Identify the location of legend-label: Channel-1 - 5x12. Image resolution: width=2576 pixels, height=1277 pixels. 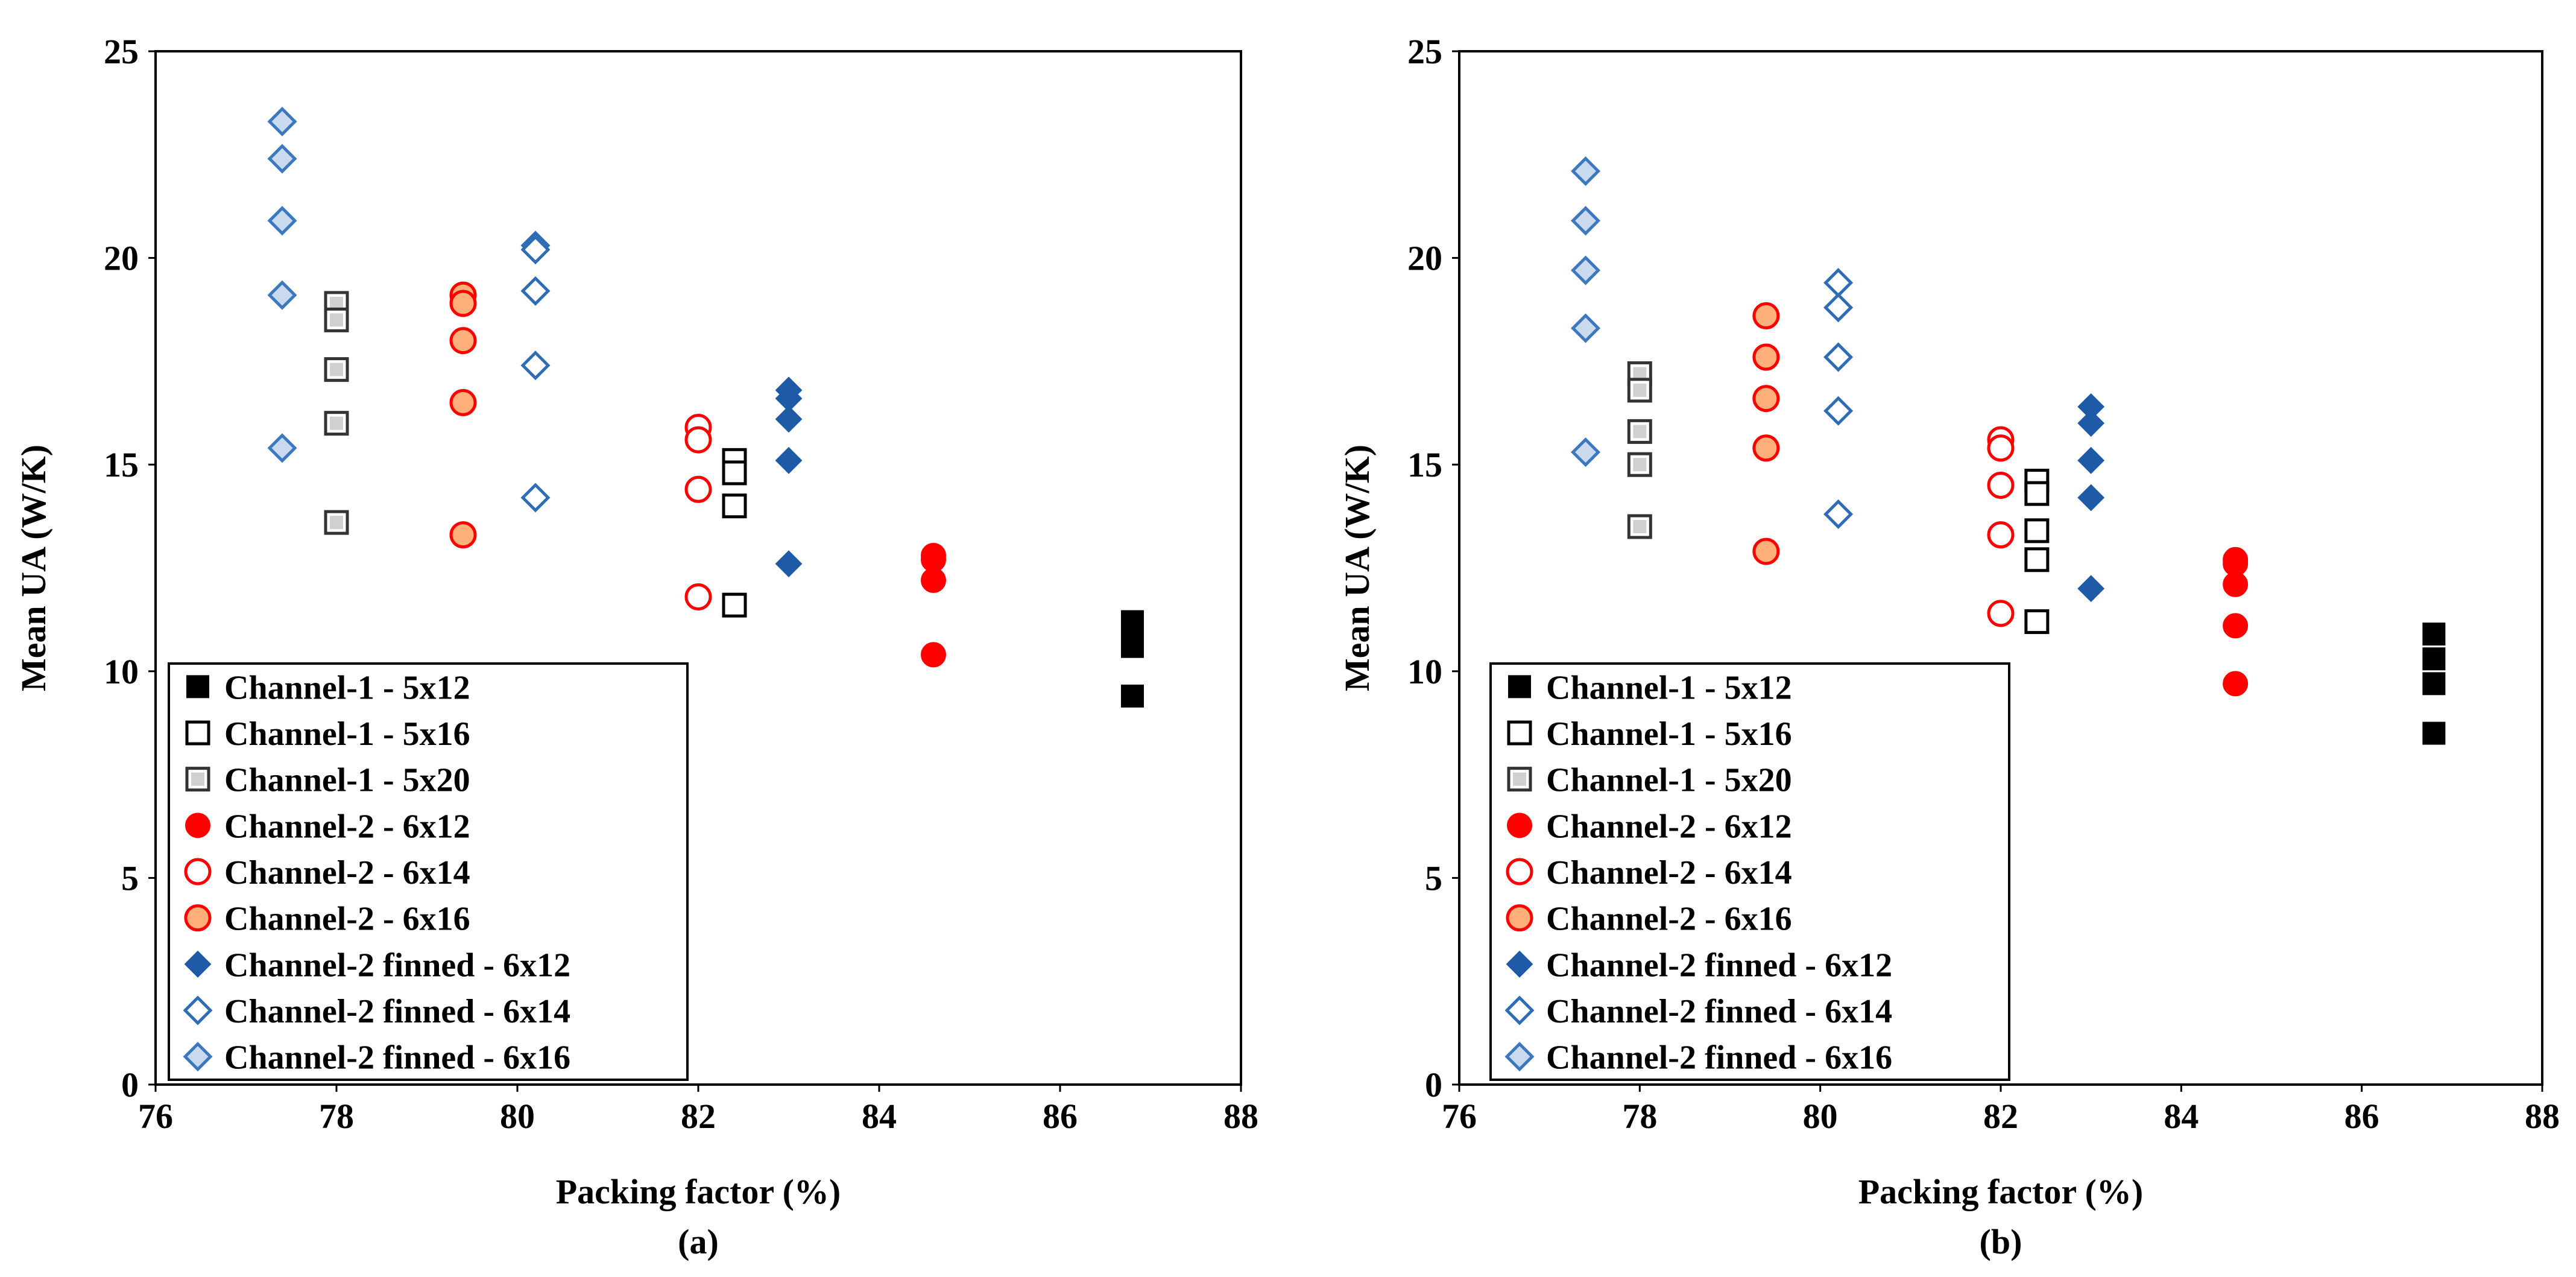
(347, 688).